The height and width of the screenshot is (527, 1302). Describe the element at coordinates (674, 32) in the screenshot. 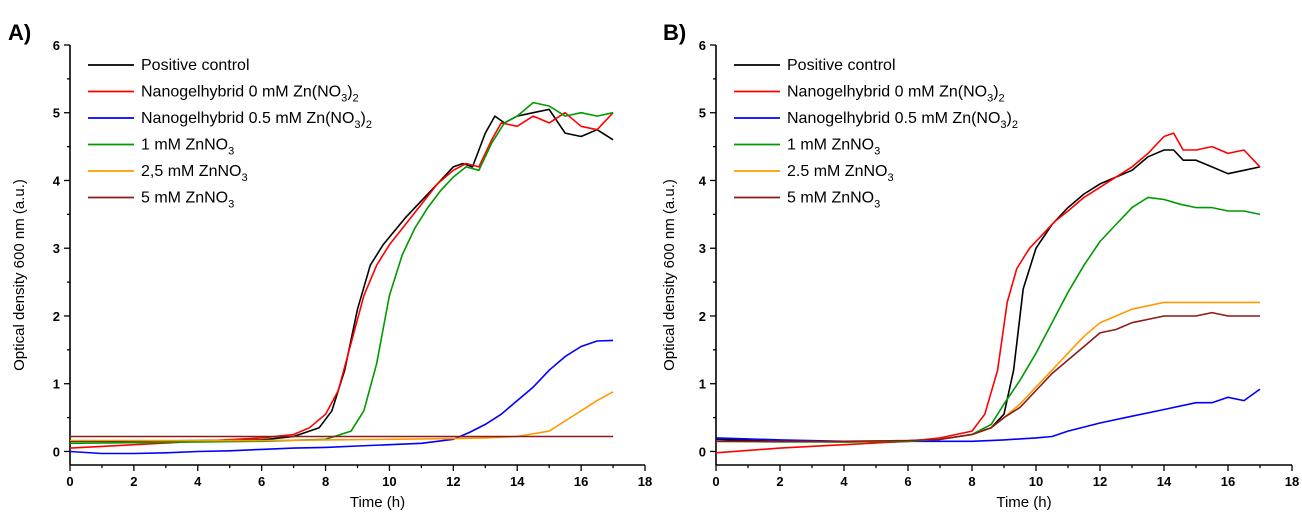

I see `panel-label: B)` at that location.